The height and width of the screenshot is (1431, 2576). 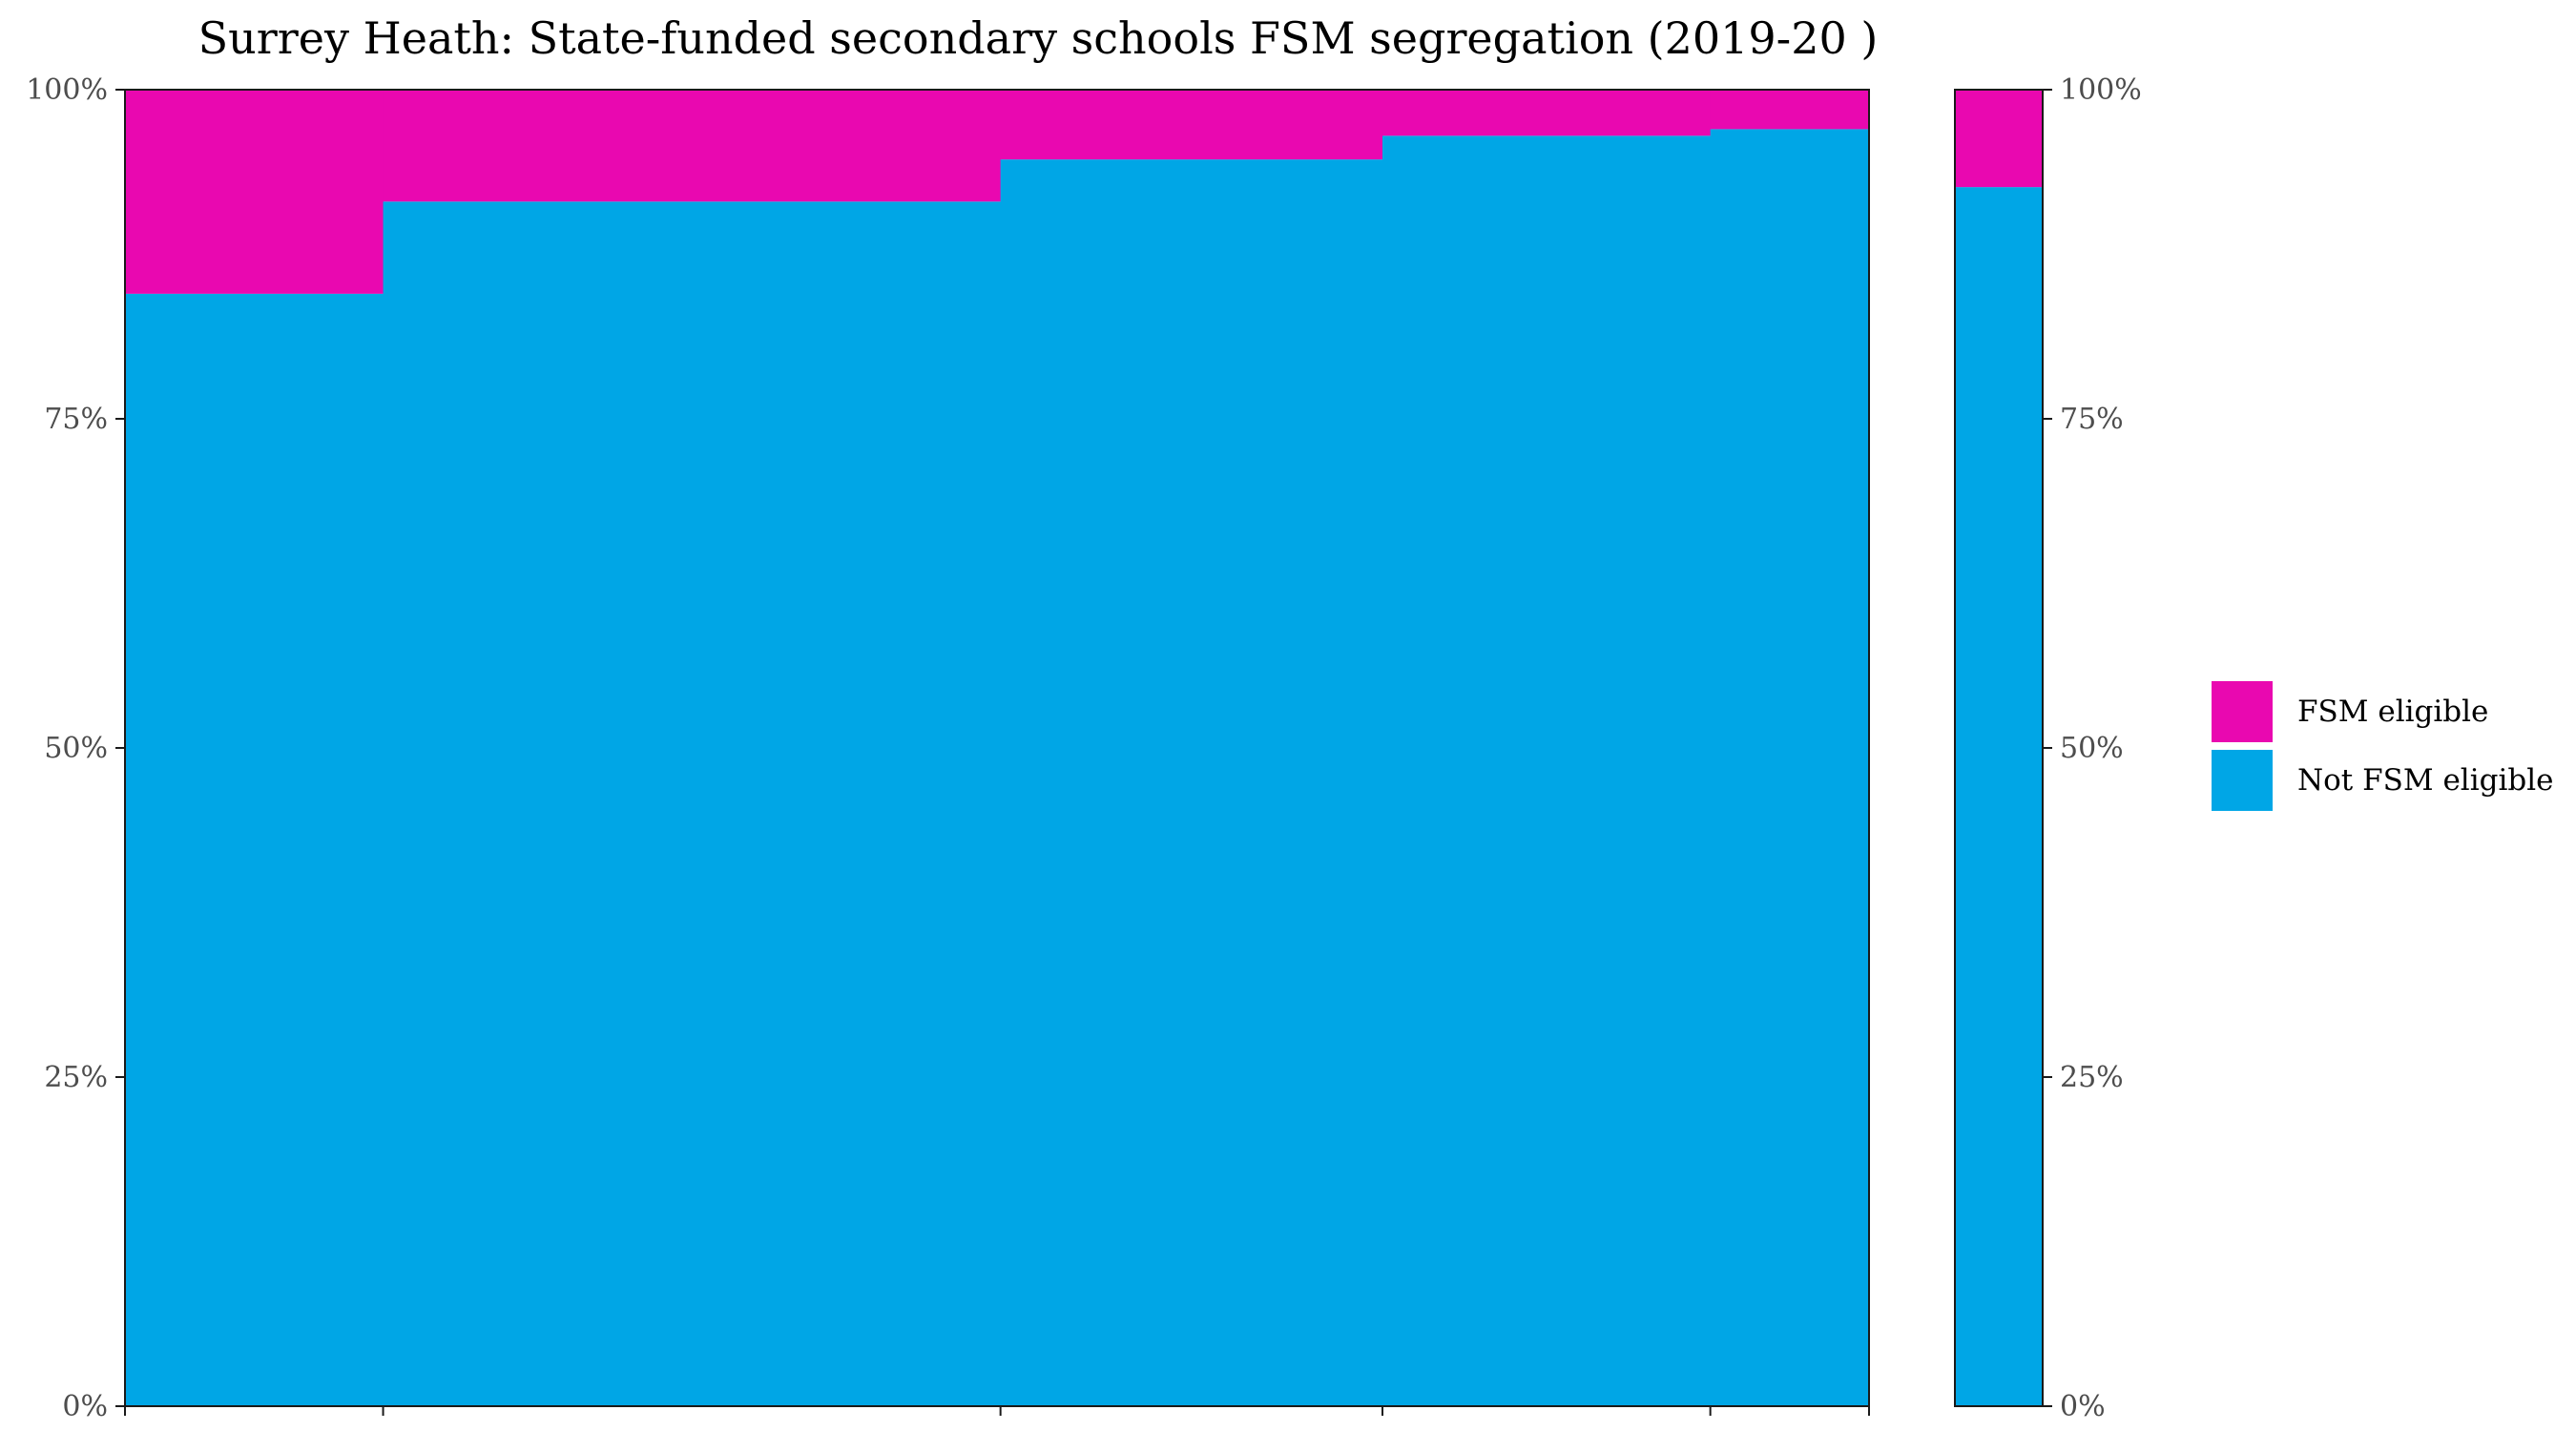 What do you see at coordinates (2101, 90) in the screenshot?
I see `y-tick-label-right-100: 100%` at bounding box center [2101, 90].